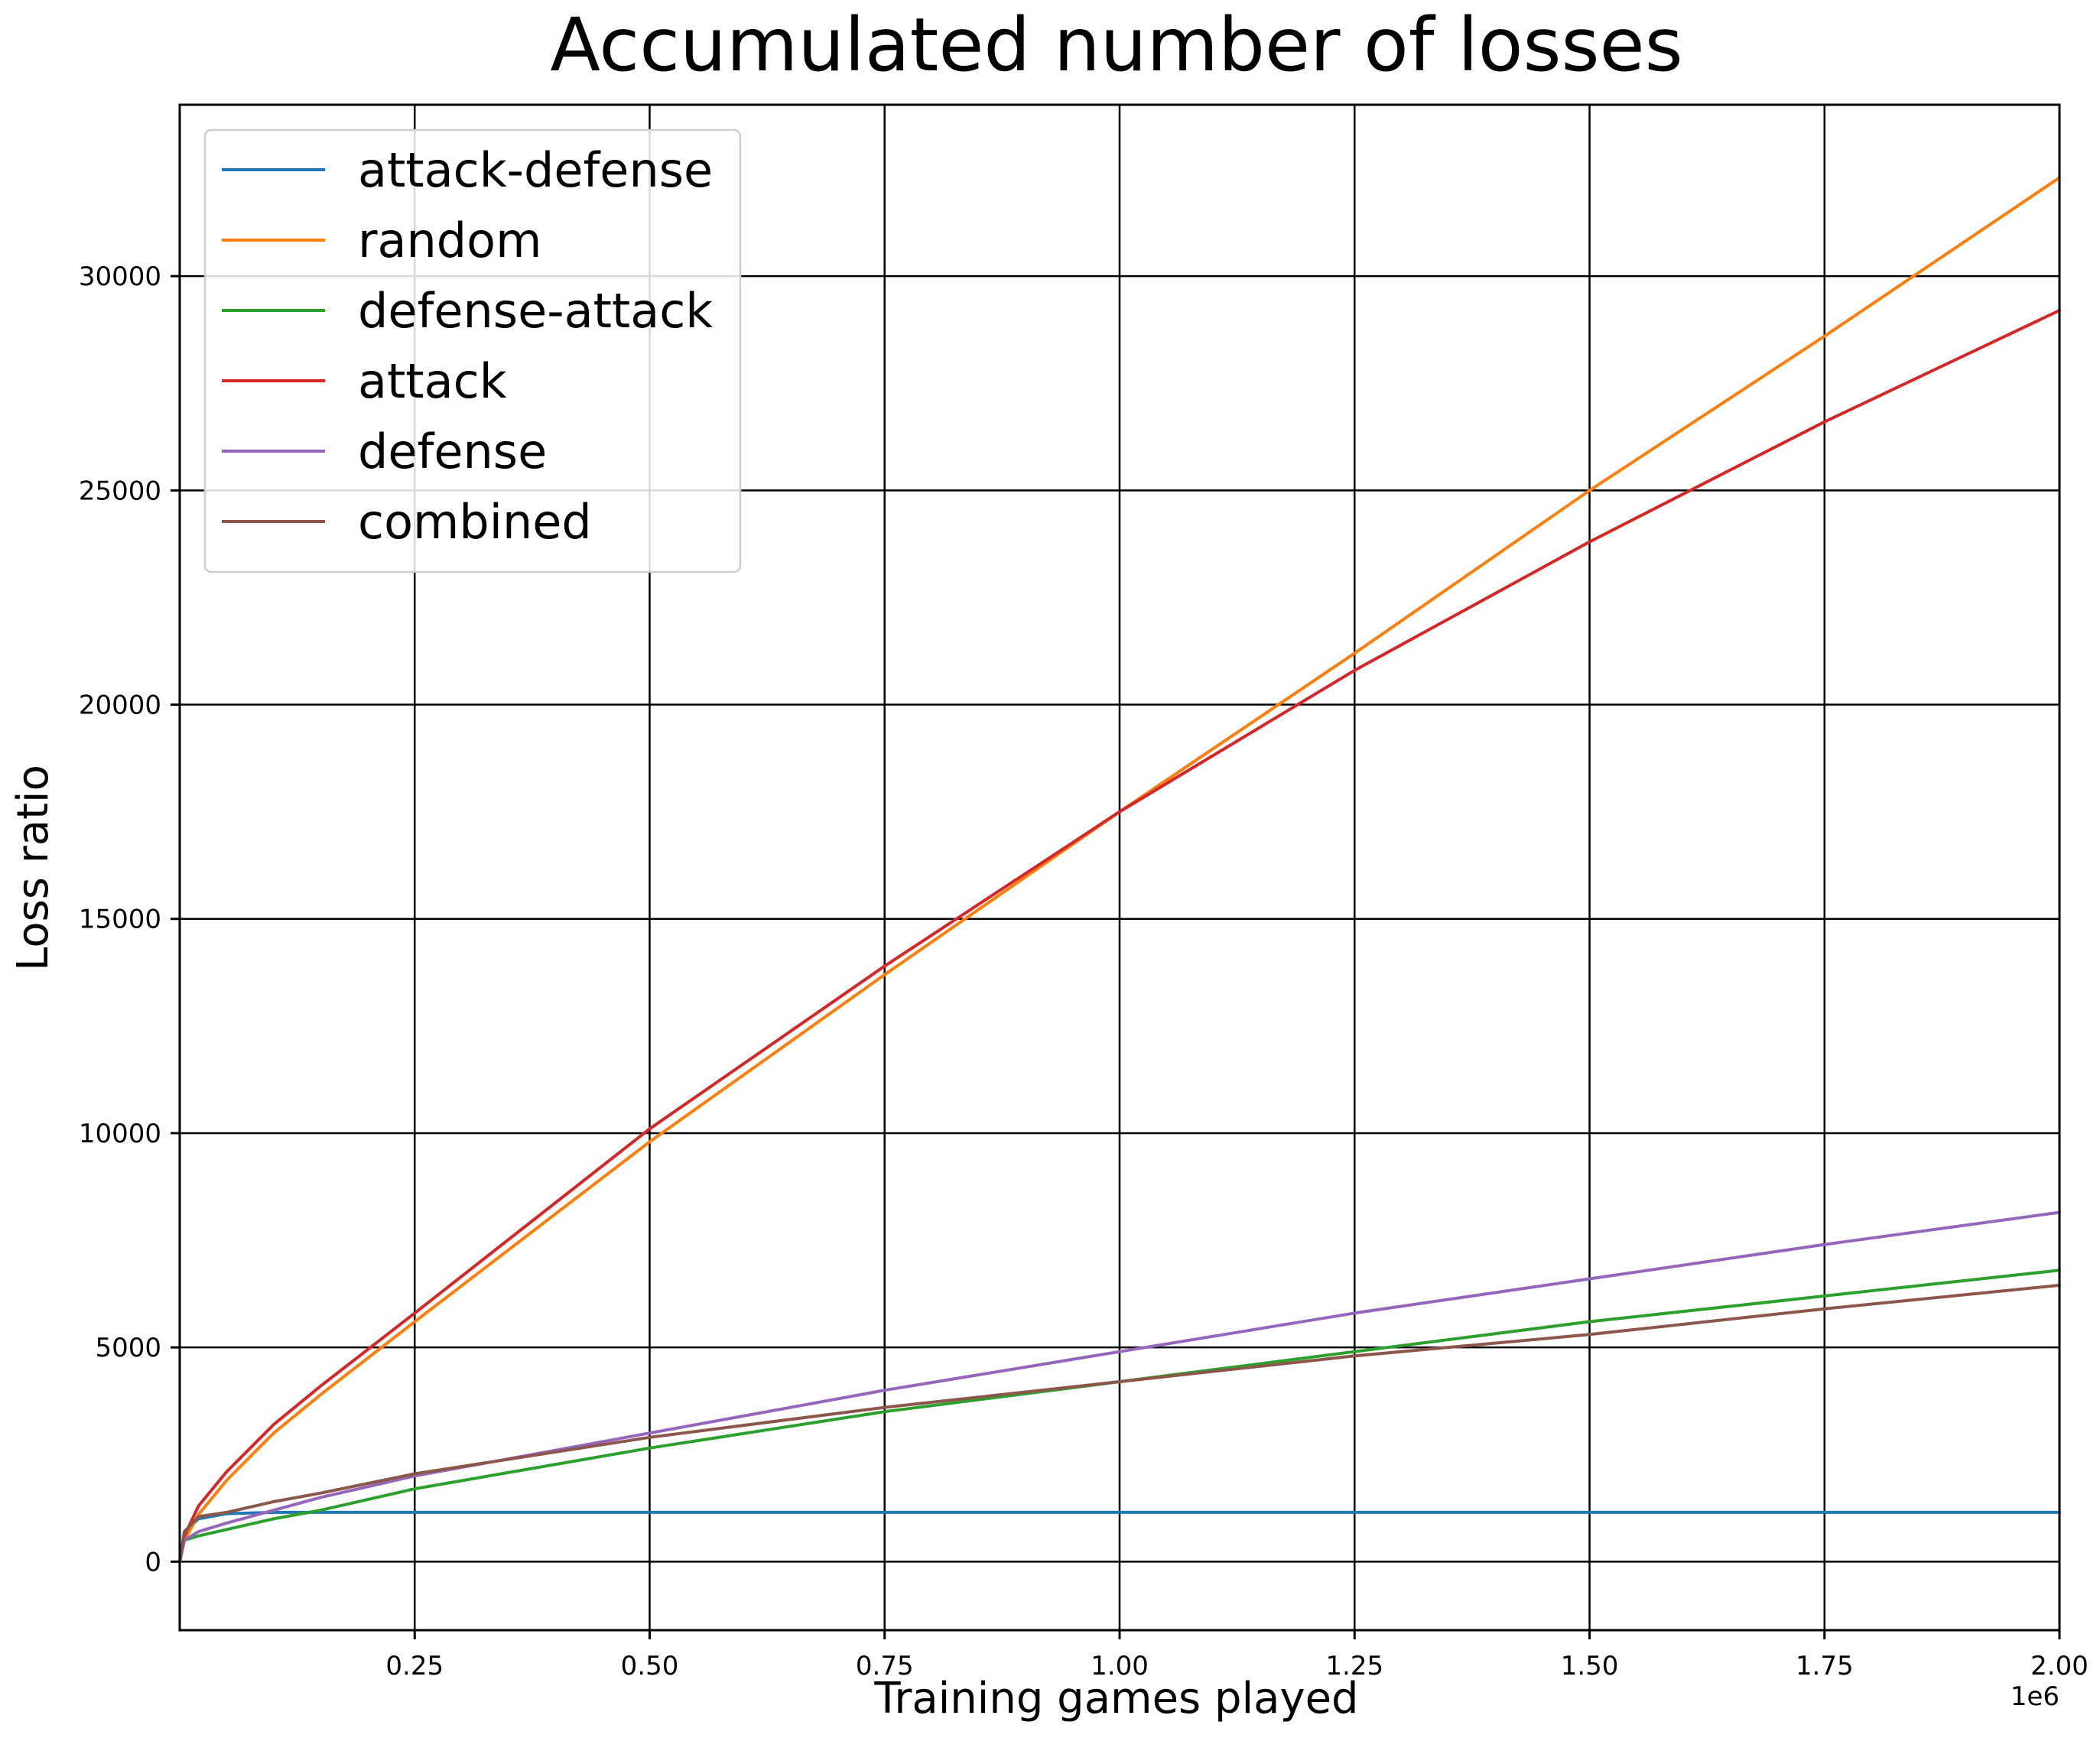 This screenshot has width=2100, height=1738. What do you see at coordinates (2035, 1696) in the screenshot?
I see `x-axis-offset-label: 1e6` at bounding box center [2035, 1696].